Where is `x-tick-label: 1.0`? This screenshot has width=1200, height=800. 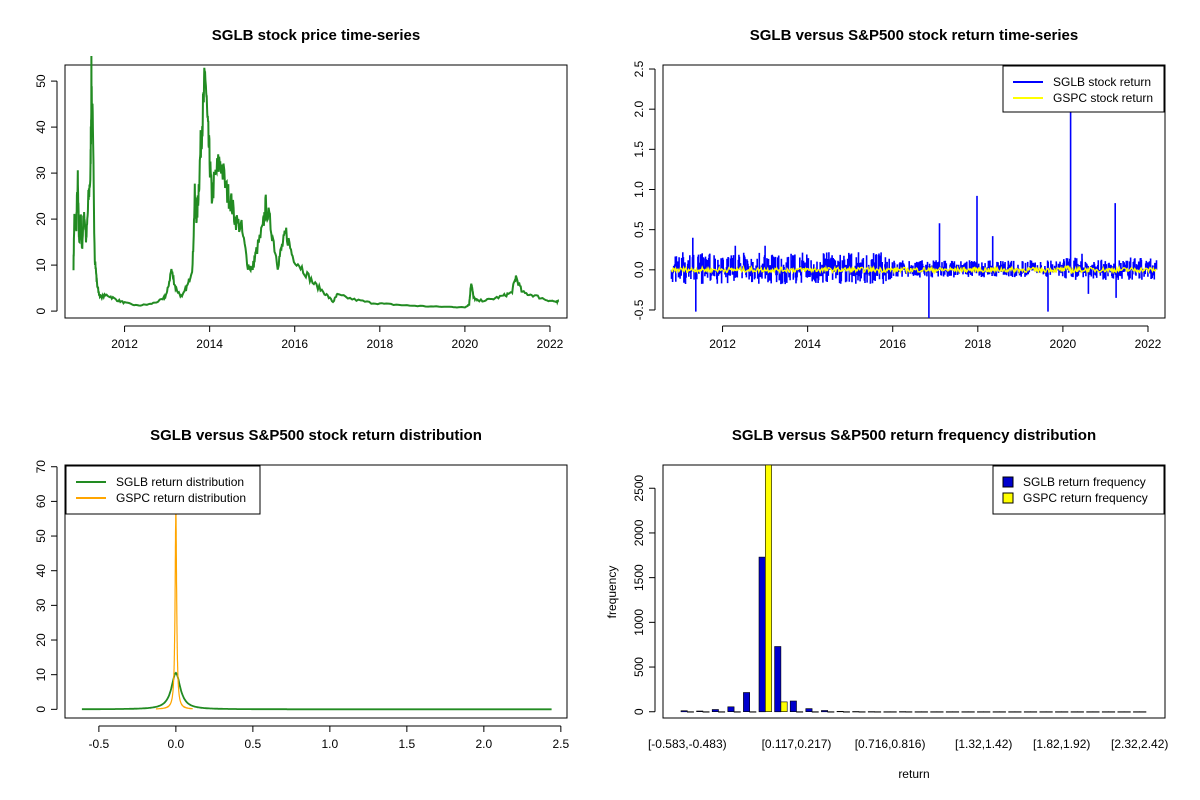
x-tick-label: 1.0 is located at coordinates (330, 744).